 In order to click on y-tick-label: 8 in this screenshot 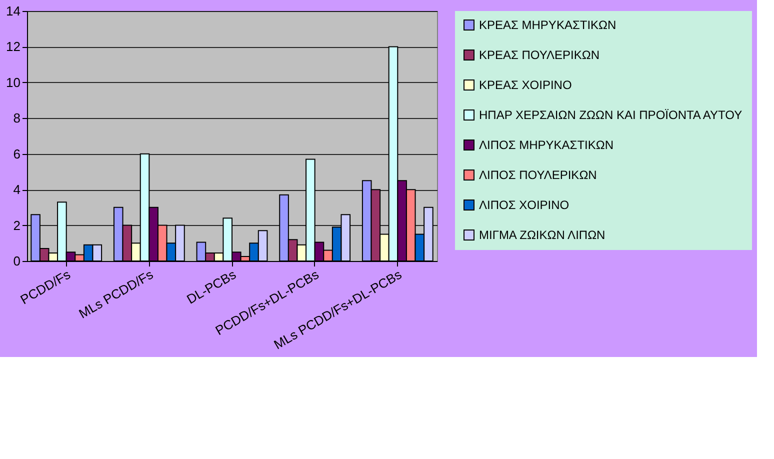, I will do `click(16, 118)`.